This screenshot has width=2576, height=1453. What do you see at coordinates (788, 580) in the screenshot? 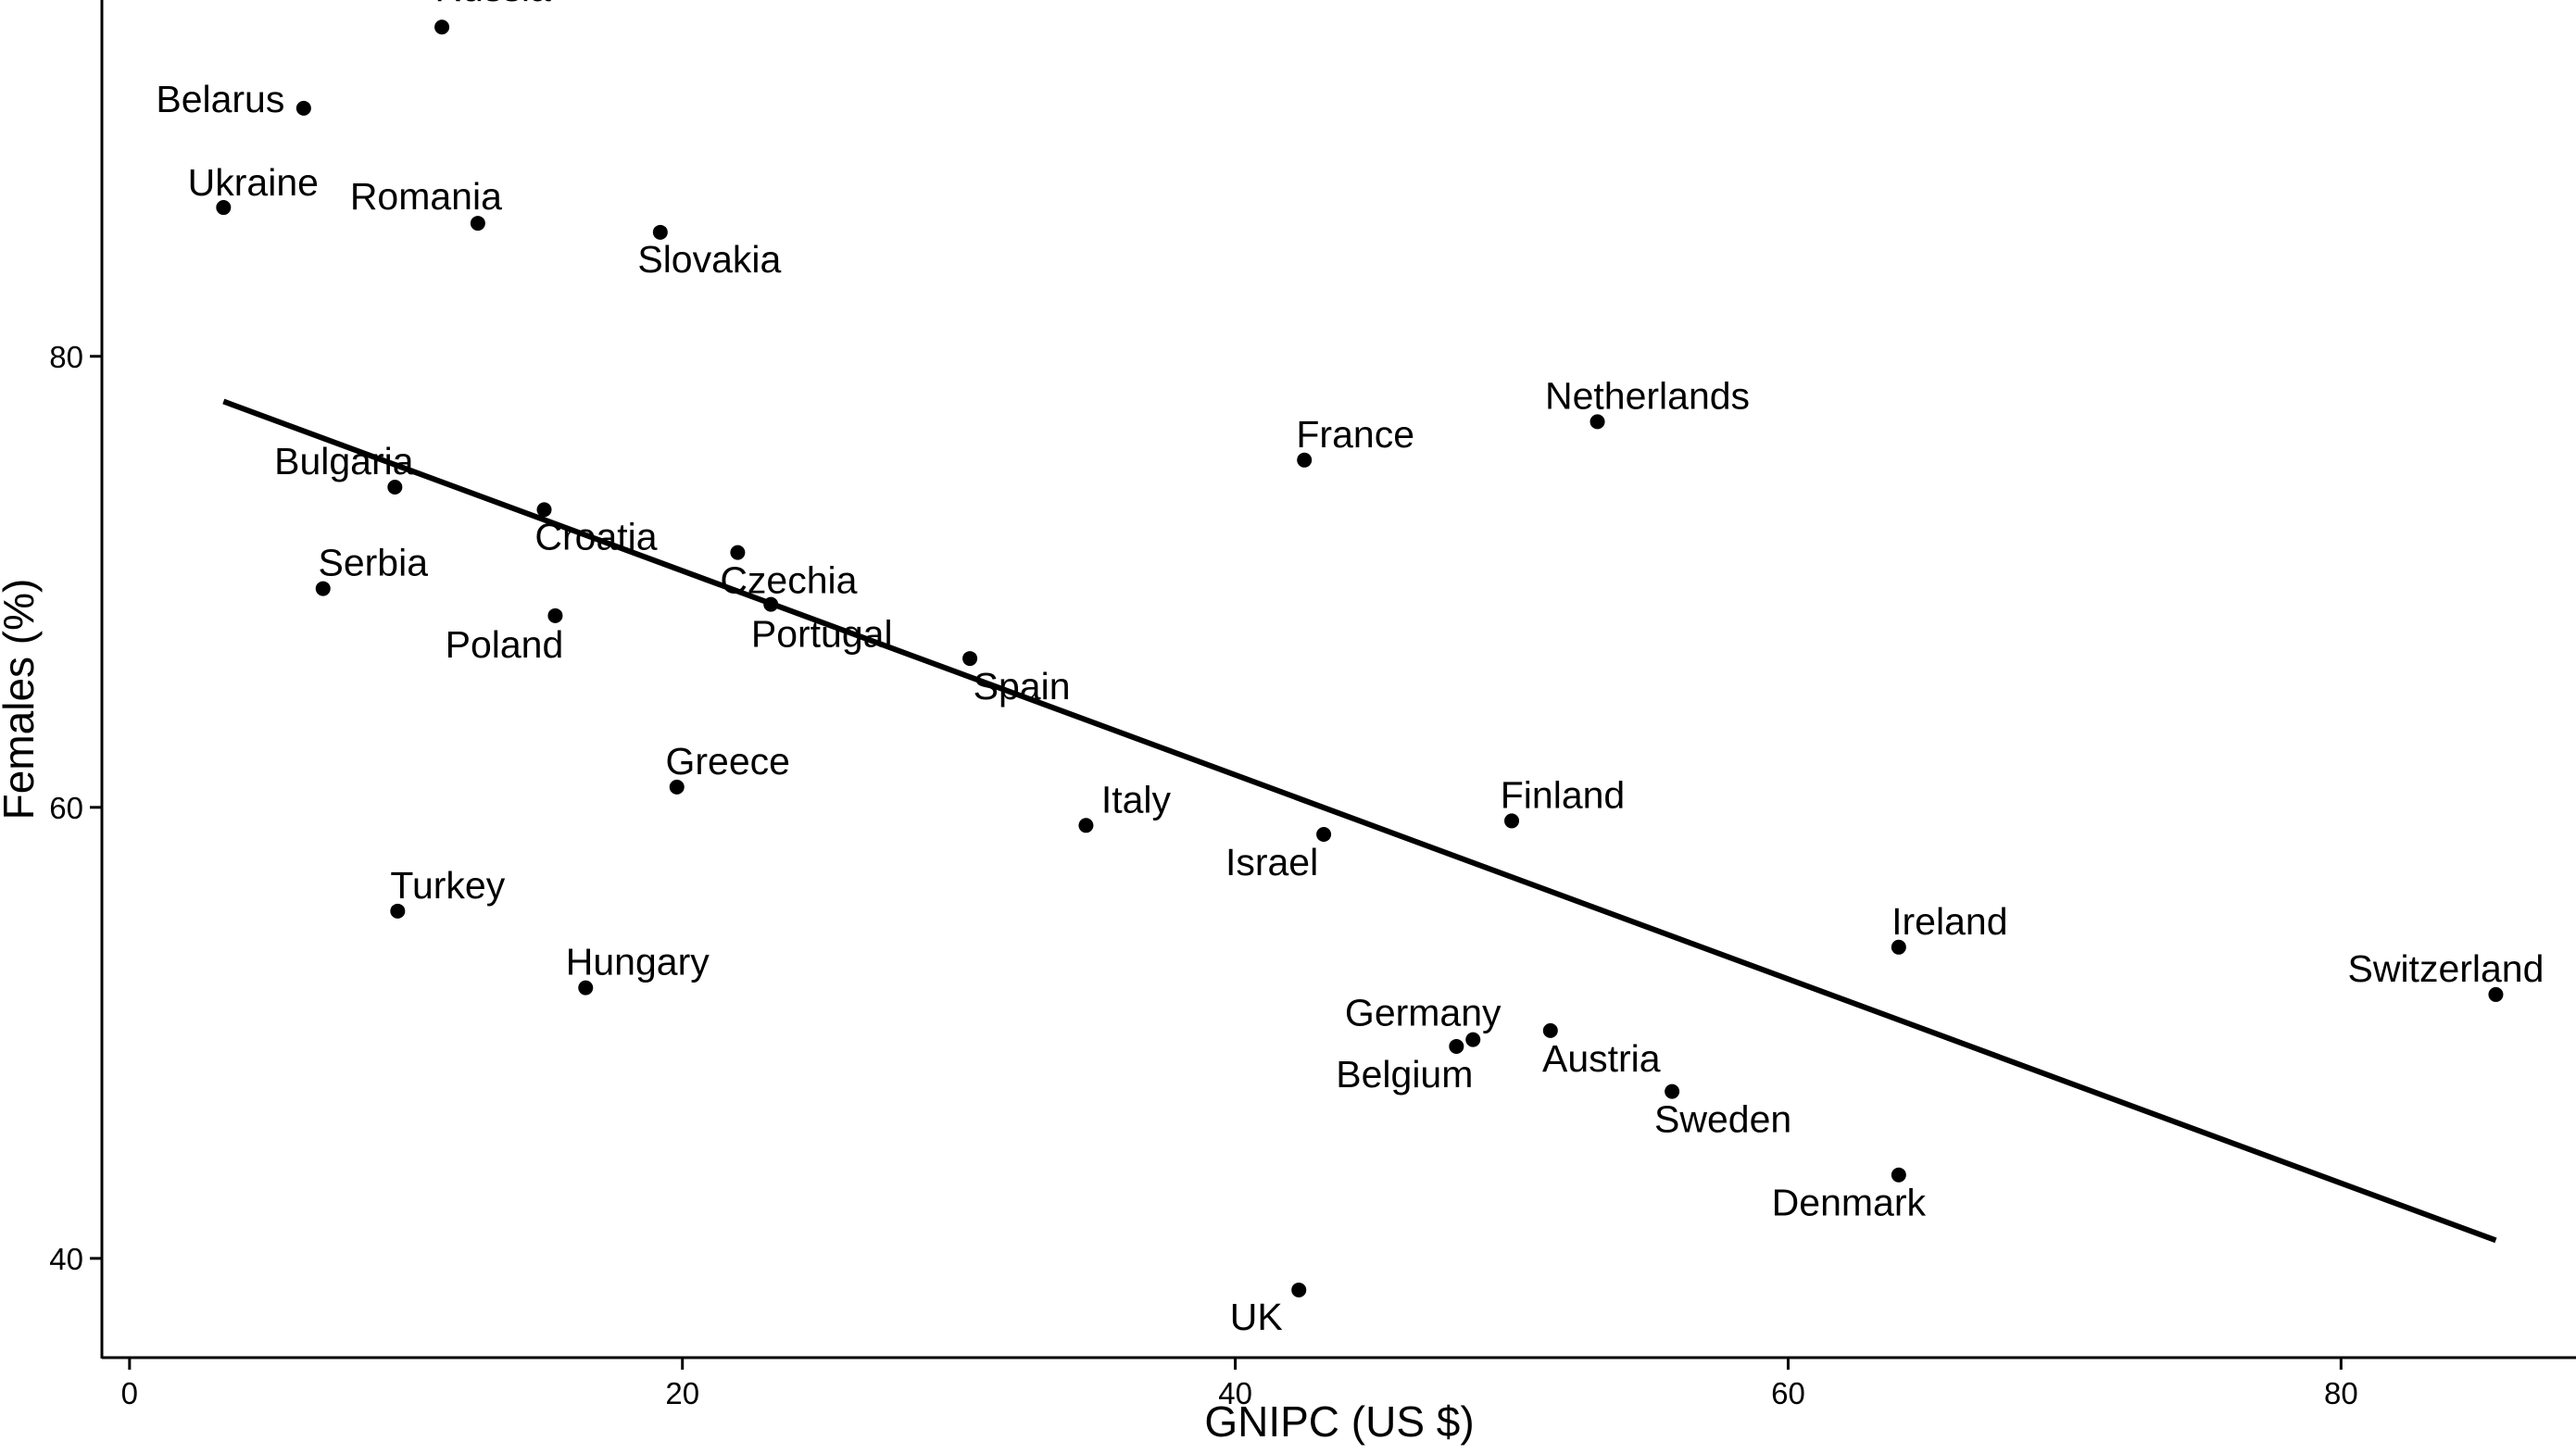
I see `point-label: Czechia` at bounding box center [788, 580].